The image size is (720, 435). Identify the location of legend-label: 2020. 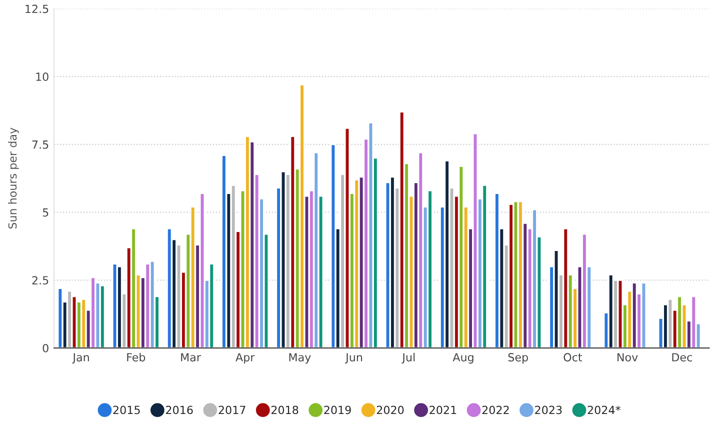
(390, 410).